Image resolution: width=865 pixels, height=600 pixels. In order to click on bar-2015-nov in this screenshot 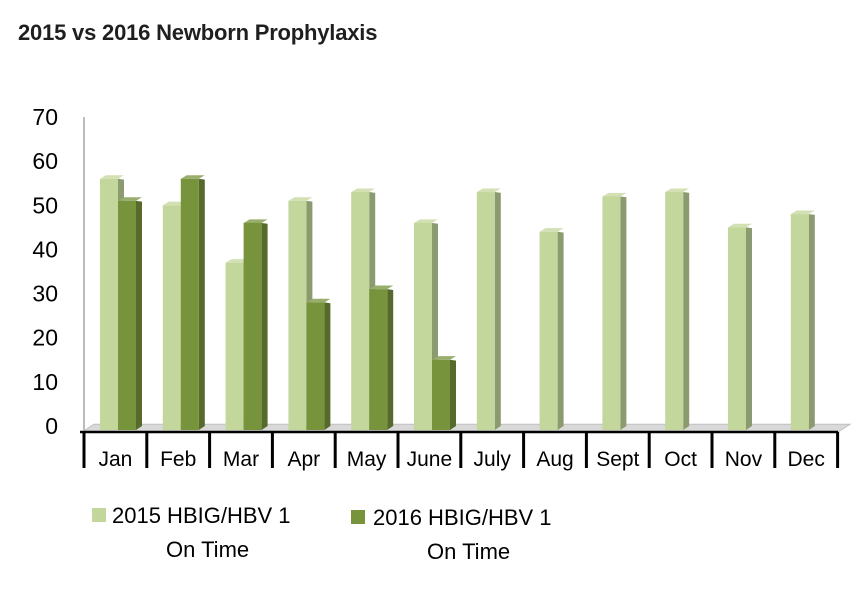, I will do `click(740, 326)`.